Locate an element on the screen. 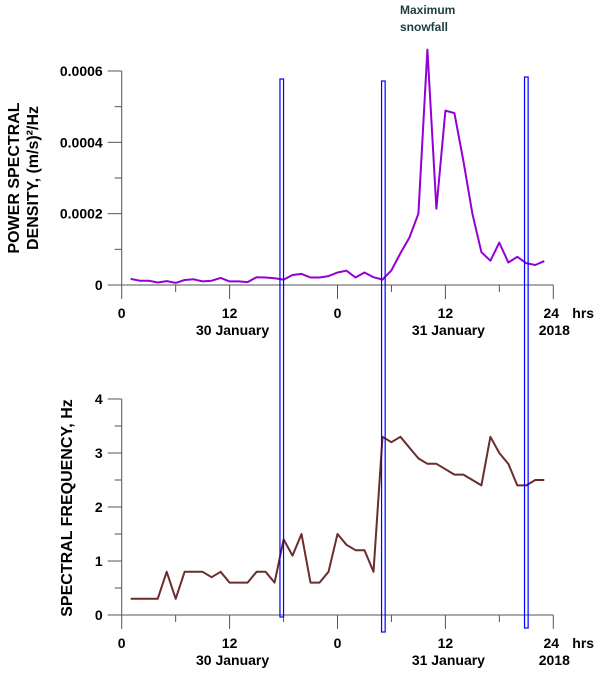  y-tick-label: 1 is located at coordinates (99, 561).